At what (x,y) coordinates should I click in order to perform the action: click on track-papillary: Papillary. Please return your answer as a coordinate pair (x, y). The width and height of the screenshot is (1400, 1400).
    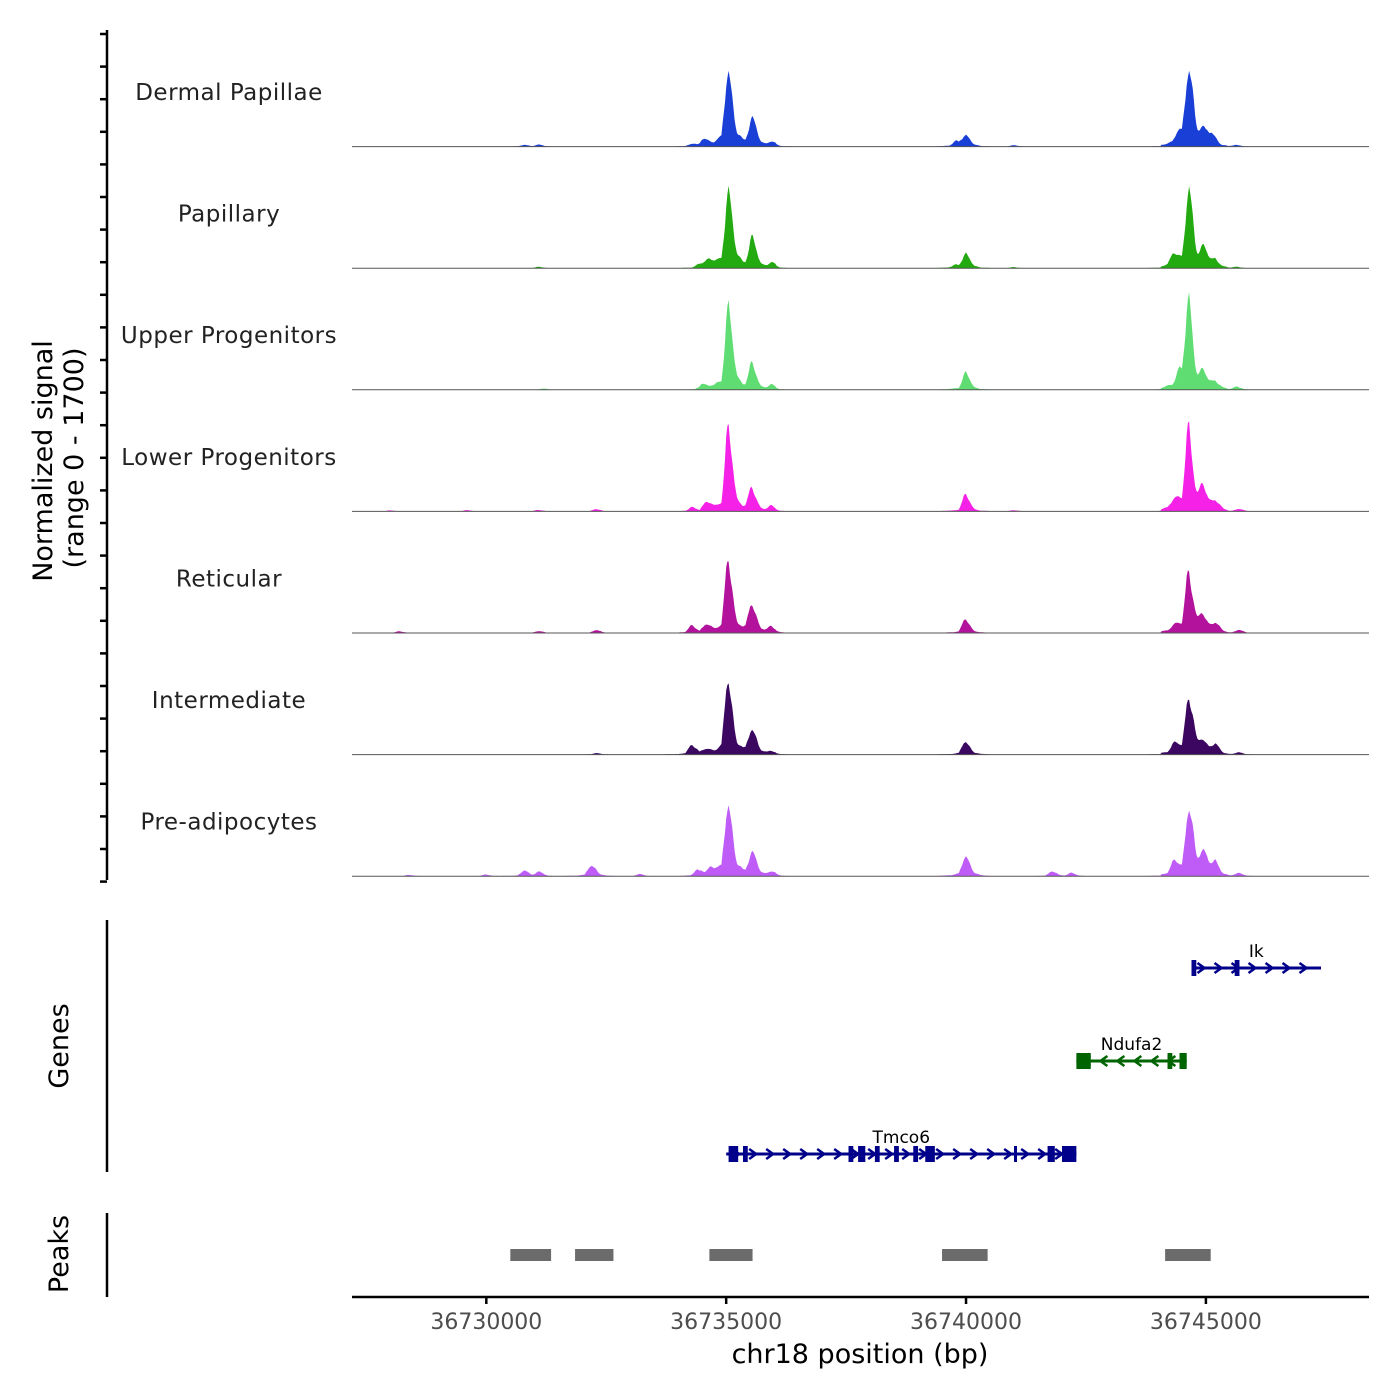
    Looking at the image, I should click on (773, 227).